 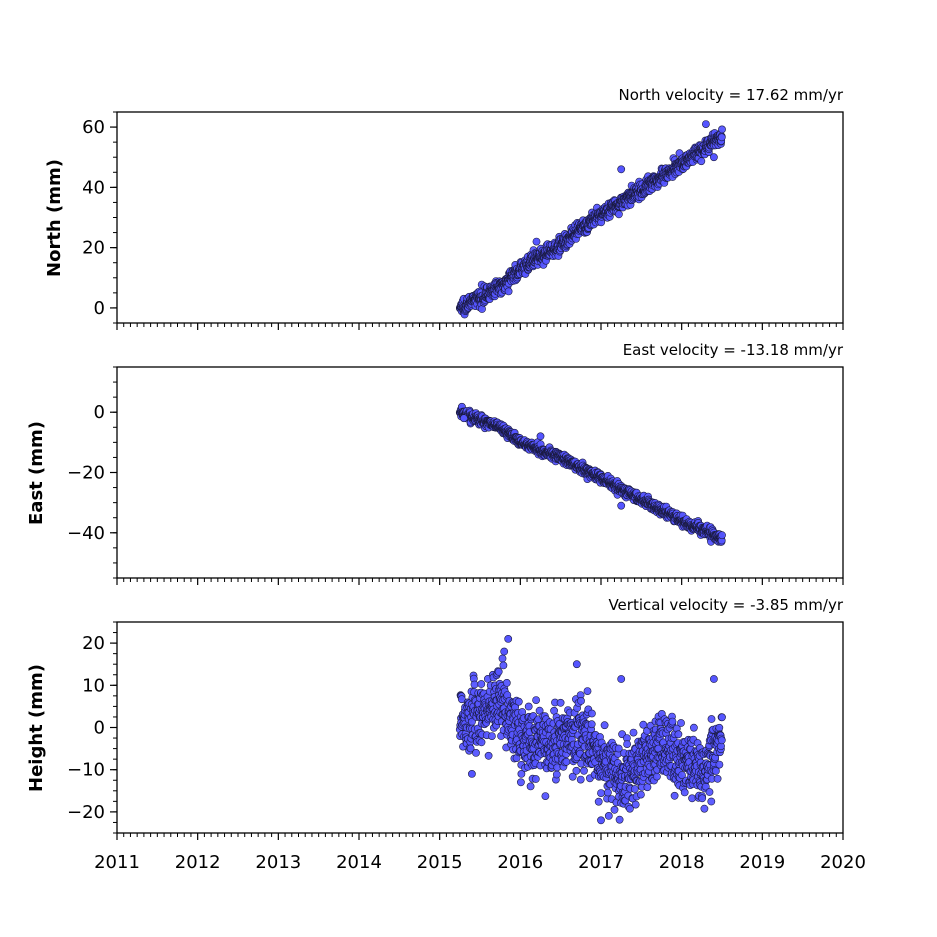 I want to click on north-ylabel: North (mm), so click(x=54, y=218).